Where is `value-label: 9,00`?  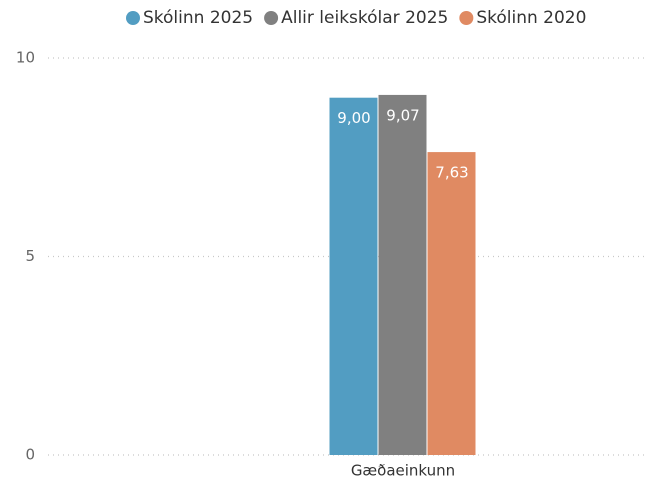 value-label: 9,00 is located at coordinates (353, 118).